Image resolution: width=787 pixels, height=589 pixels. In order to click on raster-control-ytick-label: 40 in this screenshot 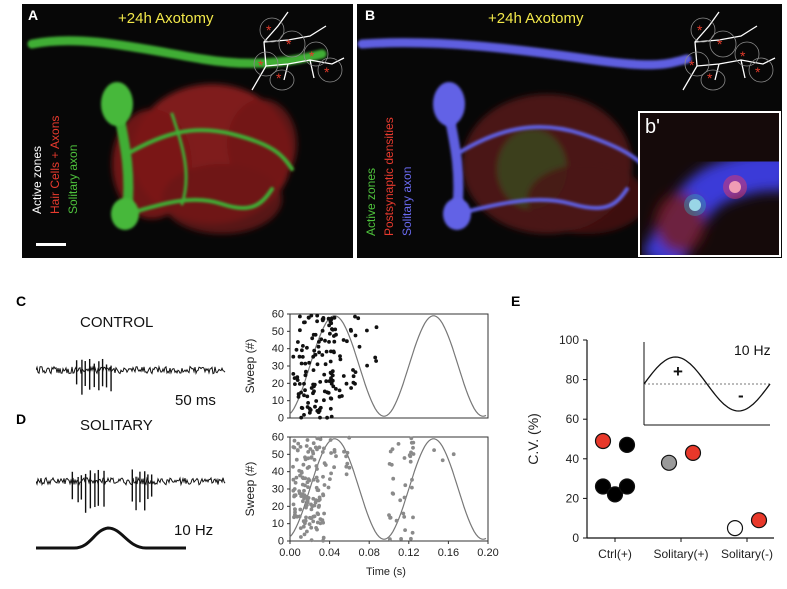, I will do `click(278, 349)`.